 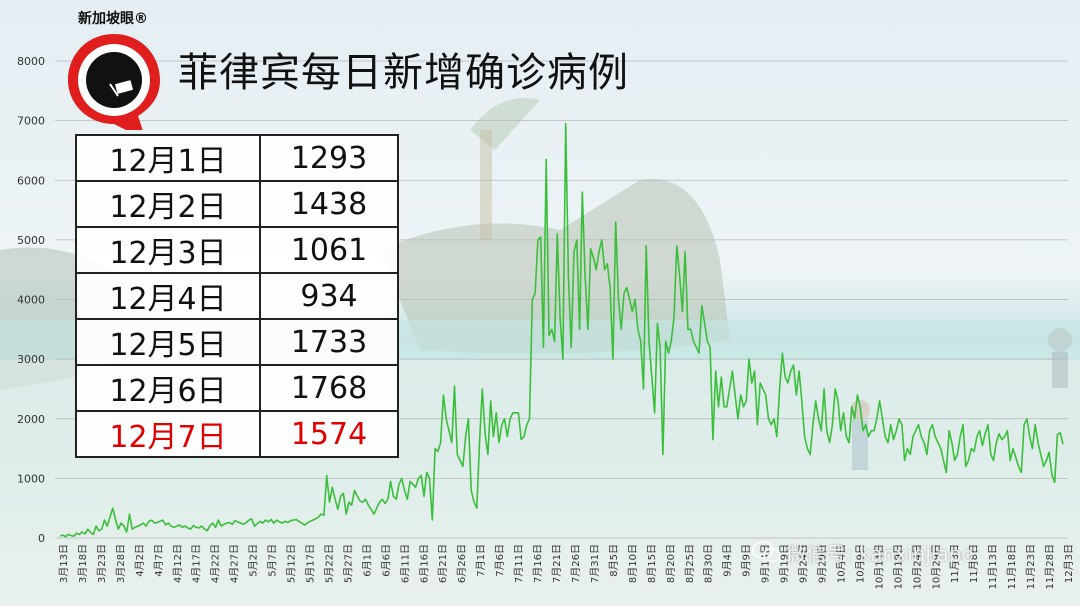 What do you see at coordinates (804, 563) in the screenshot?
I see `x-tick-label: 9月24日` at bounding box center [804, 563].